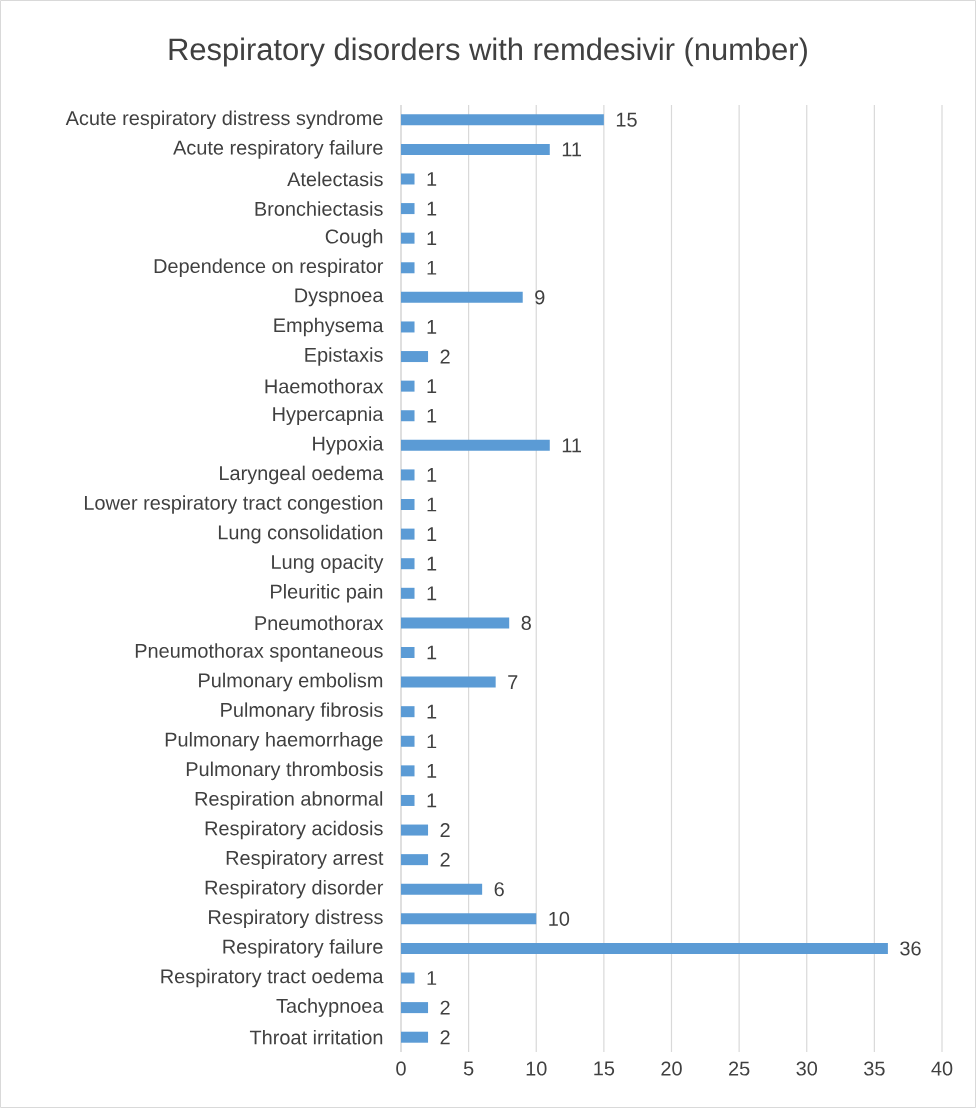  What do you see at coordinates (910, 948) in the screenshot?
I see `data-label: 36` at bounding box center [910, 948].